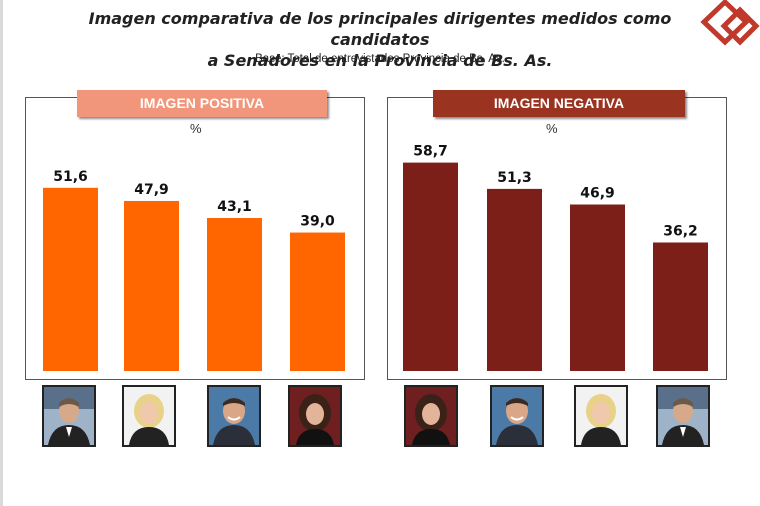  Describe the element at coordinates (234, 416) in the screenshot. I see `photo-man-smiling` at that location.